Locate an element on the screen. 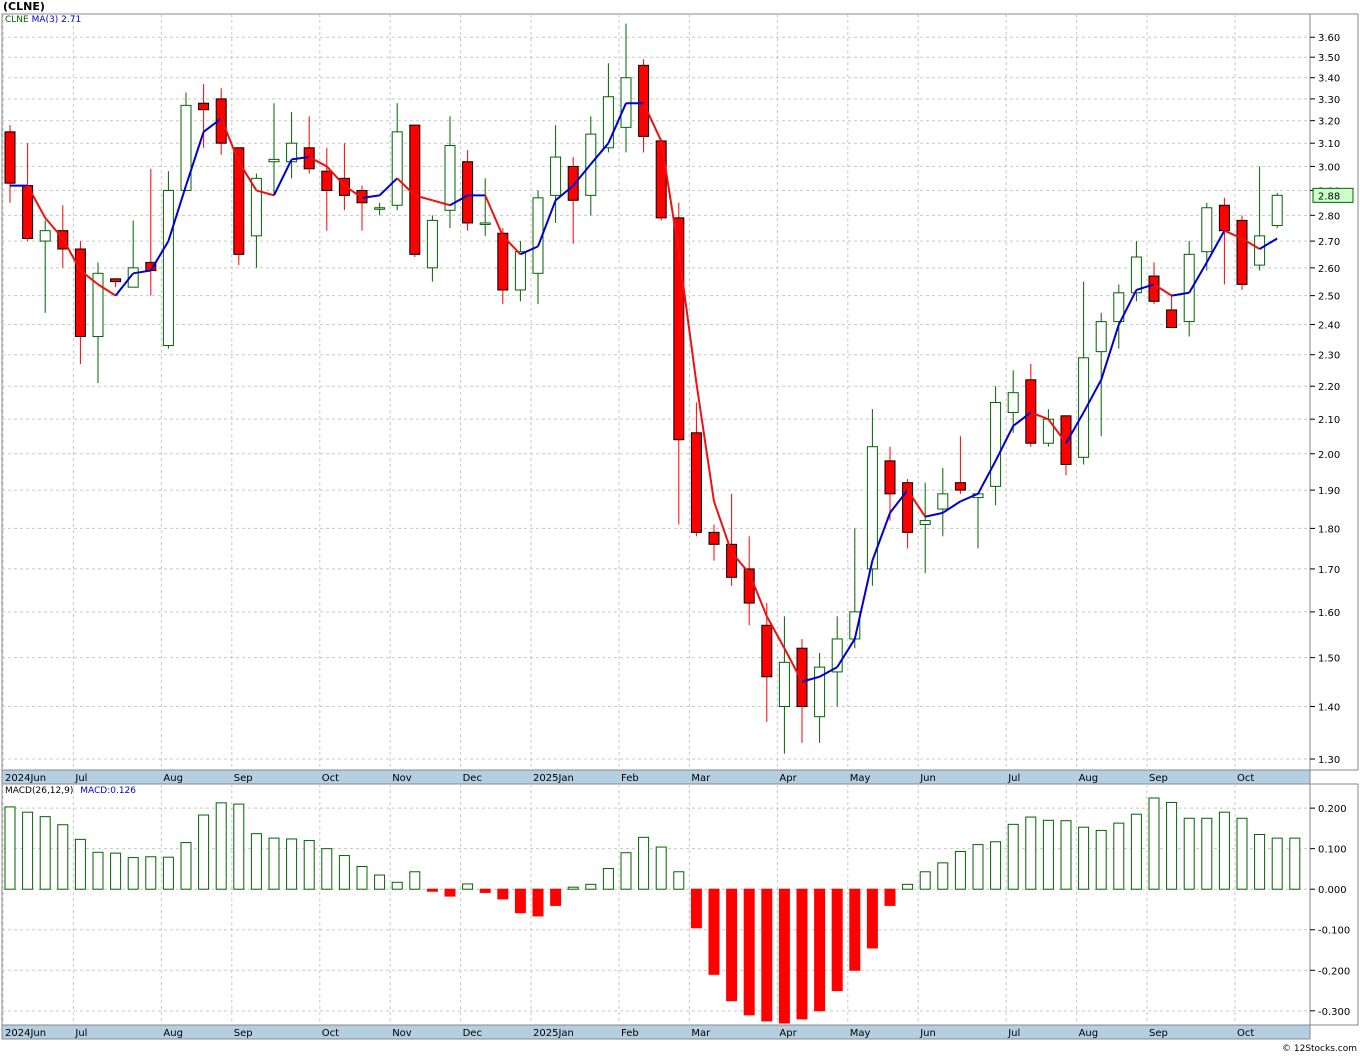 Image resolution: width=1360 pixels, height=1056 pixels. credit-text: © 12Stocks.com is located at coordinates (1319, 1049).